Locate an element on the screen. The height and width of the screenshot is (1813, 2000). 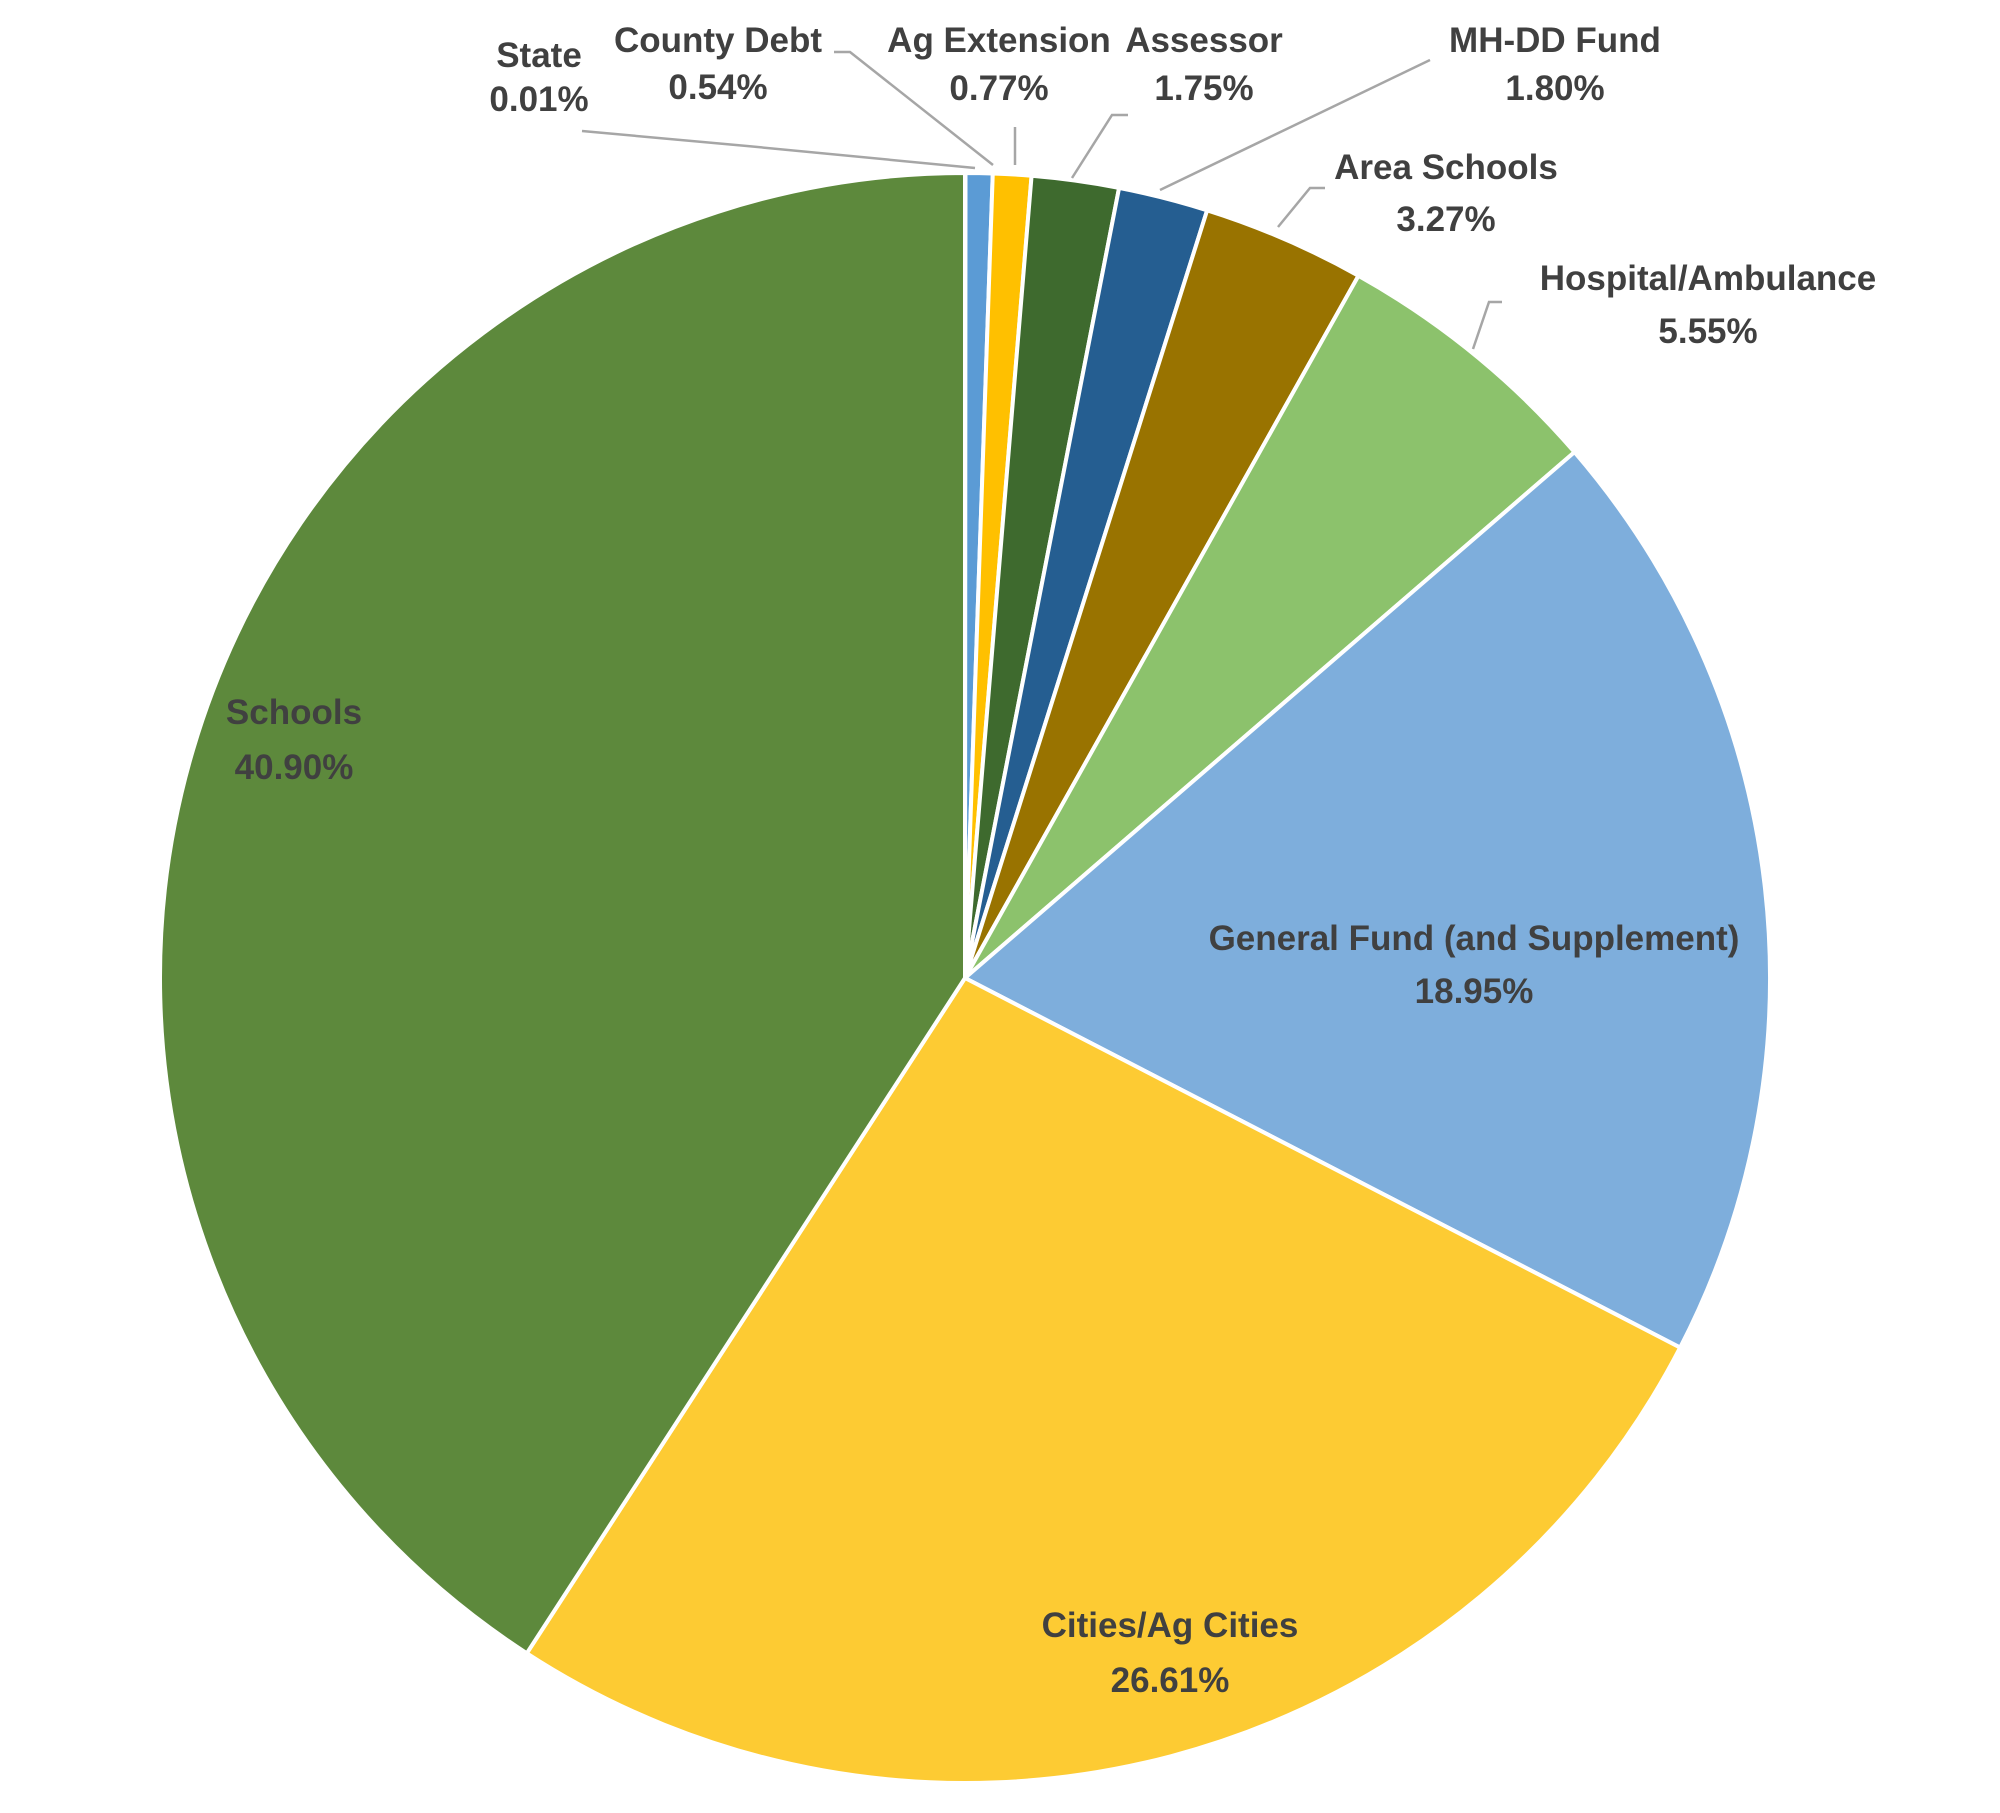
data-label-value-ag-extension: 0.77% is located at coordinates (998, 88).